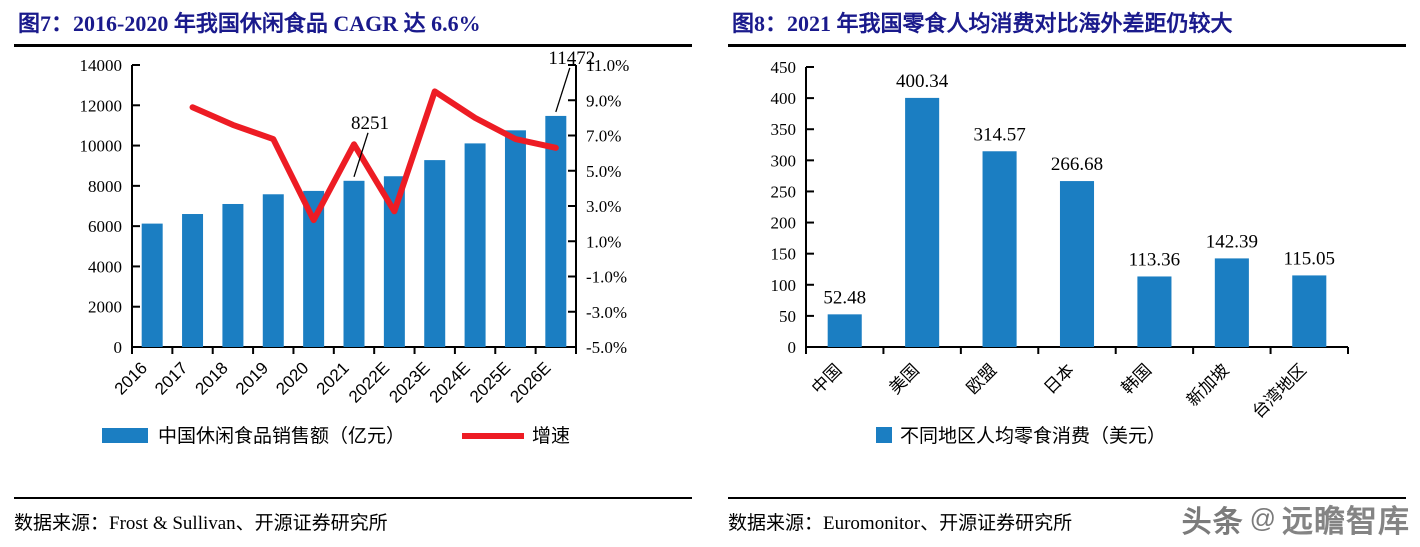  Describe the element at coordinates (1033, 436) in the screenshot. I see `legend-label-bar: 不同地区人均零食消费（美元）` at that location.